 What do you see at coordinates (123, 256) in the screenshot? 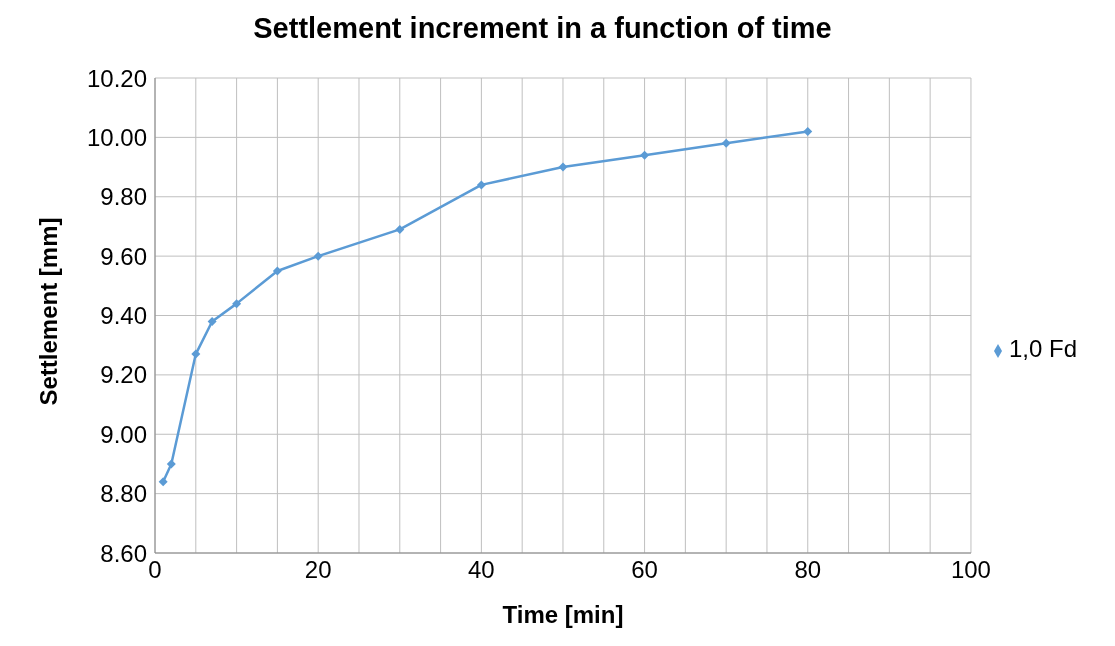
I see `y-tick-label: 9.60` at bounding box center [123, 256].